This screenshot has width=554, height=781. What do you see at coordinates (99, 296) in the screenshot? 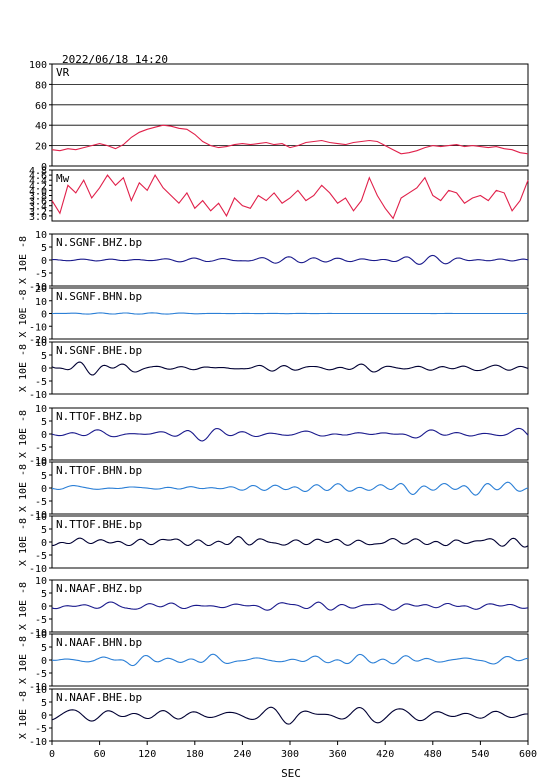
I see `panel-title: N.SGNF.BHN.bp` at bounding box center [99, 296].